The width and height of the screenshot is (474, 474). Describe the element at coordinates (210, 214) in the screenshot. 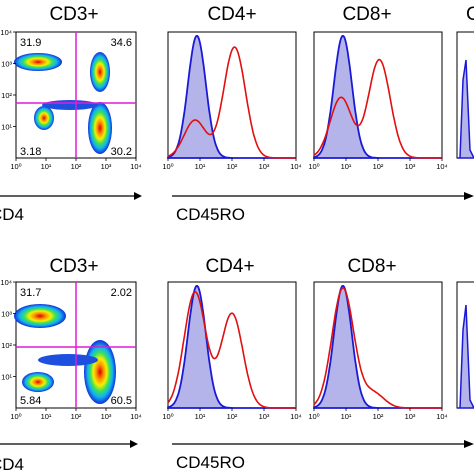

I see `xlabel-row1-hist: CD45RO` at that location.